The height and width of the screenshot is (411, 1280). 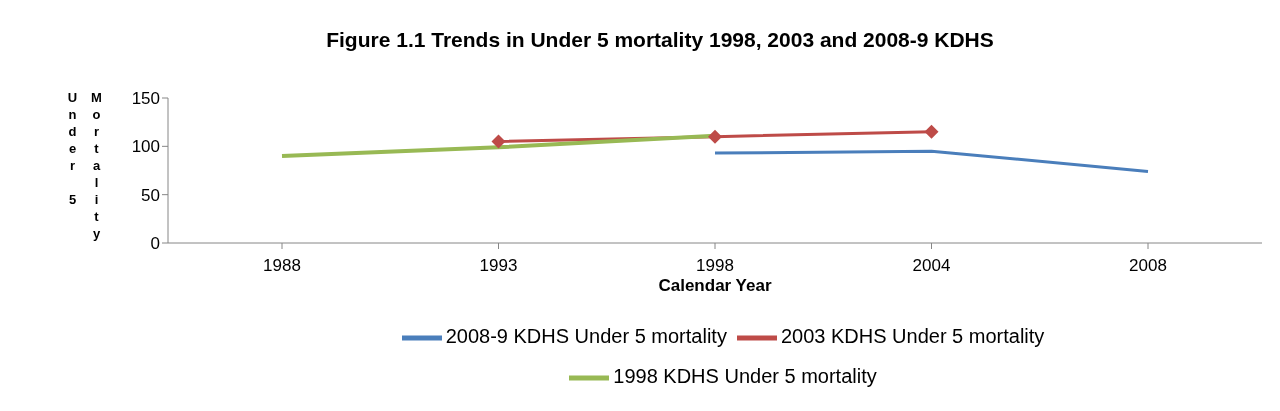 What do you see at coordinates (660, 40) in the screenshot?
I see `chart-title: Figure 1.1 Trends in Under 5 mortality 1998, 2003 and 2008-9 KDHS` at bounding box center [660, 40].